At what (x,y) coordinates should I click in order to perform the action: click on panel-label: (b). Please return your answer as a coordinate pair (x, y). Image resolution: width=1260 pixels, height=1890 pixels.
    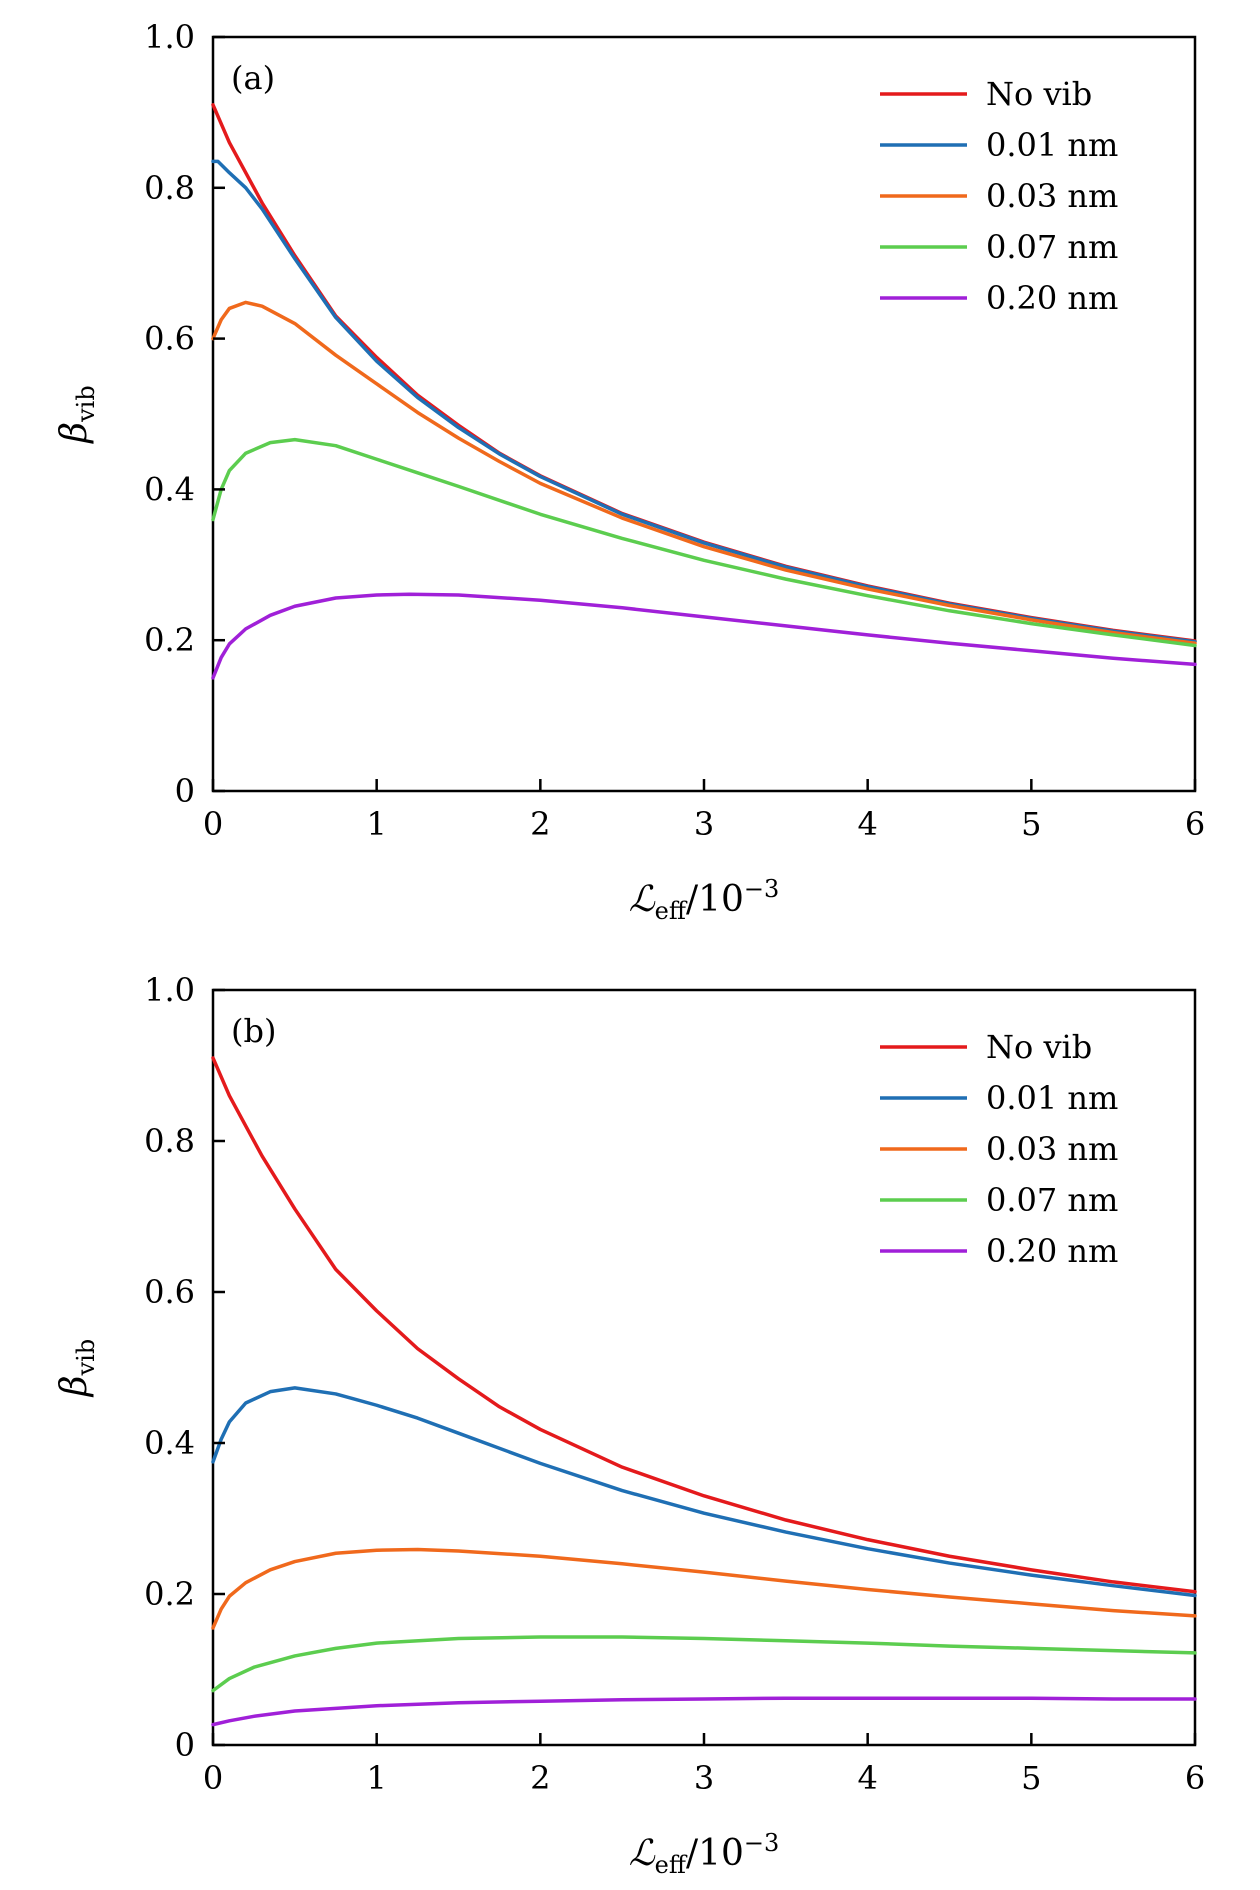
    Looking at the image, I should click on (253, 1031).